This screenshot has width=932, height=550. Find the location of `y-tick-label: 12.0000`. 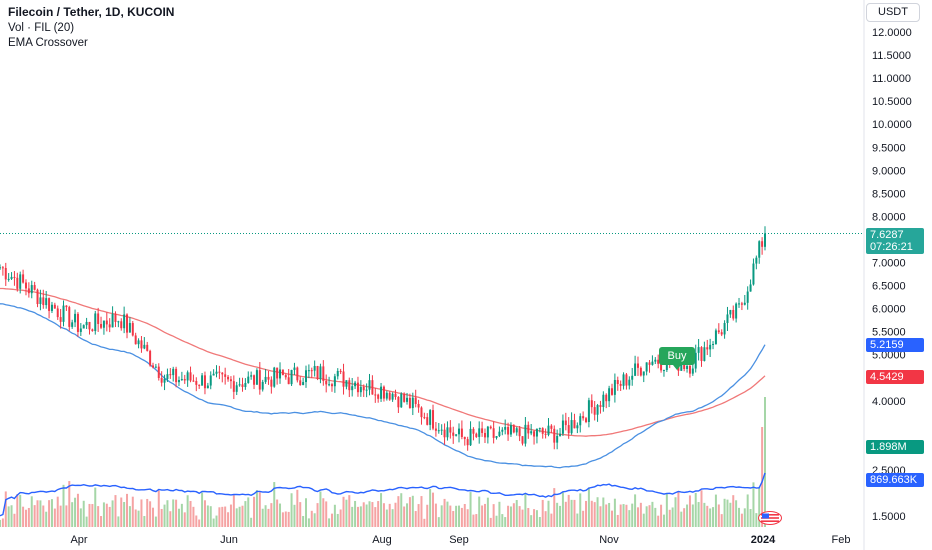

y-tick-label: 12.0000 is located at coordinates (892, 33).